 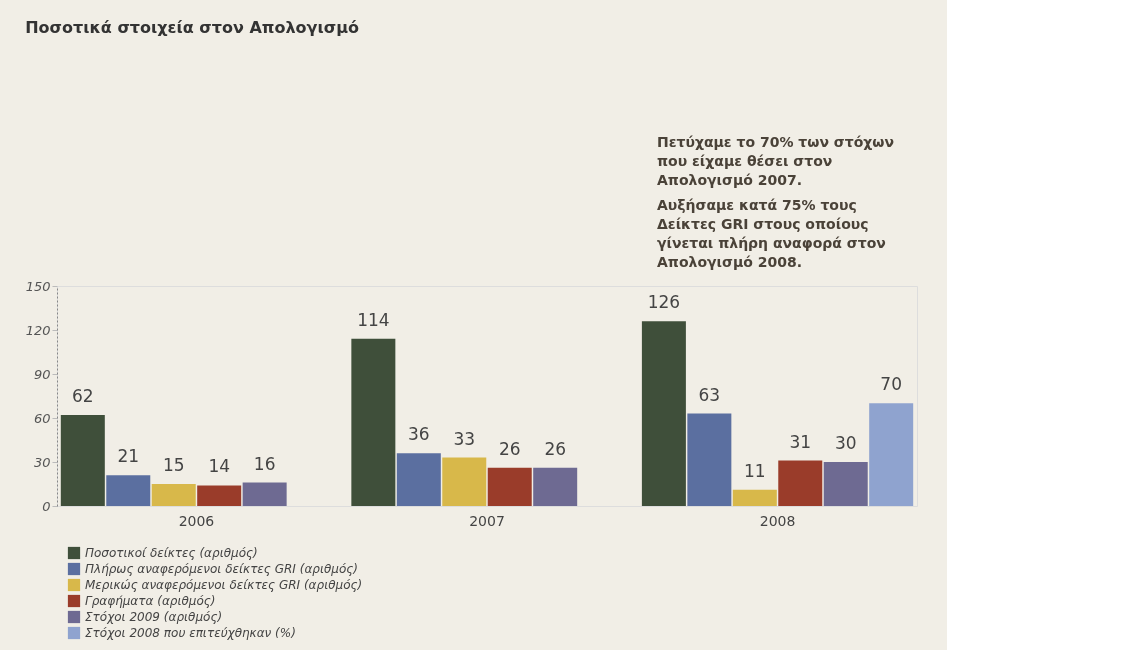 I want to click on data-label: 70, so click(x=891, y=384).